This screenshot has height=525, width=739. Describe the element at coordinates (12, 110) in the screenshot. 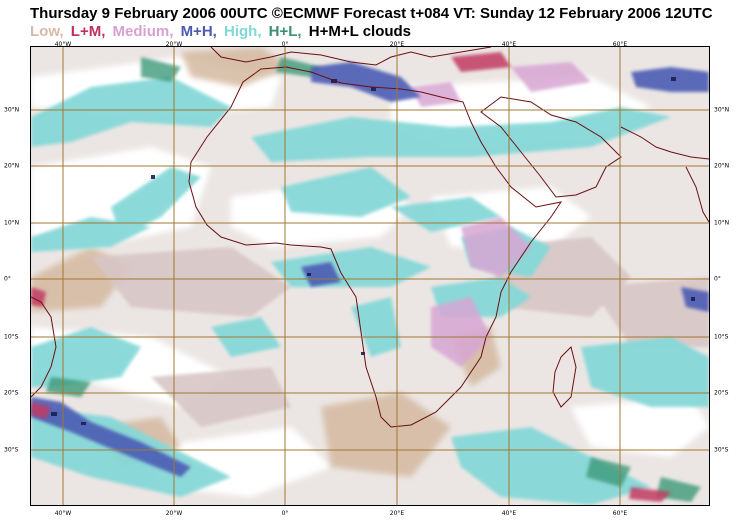

I see `lat-tick-left-30n: 30°N` at that location.